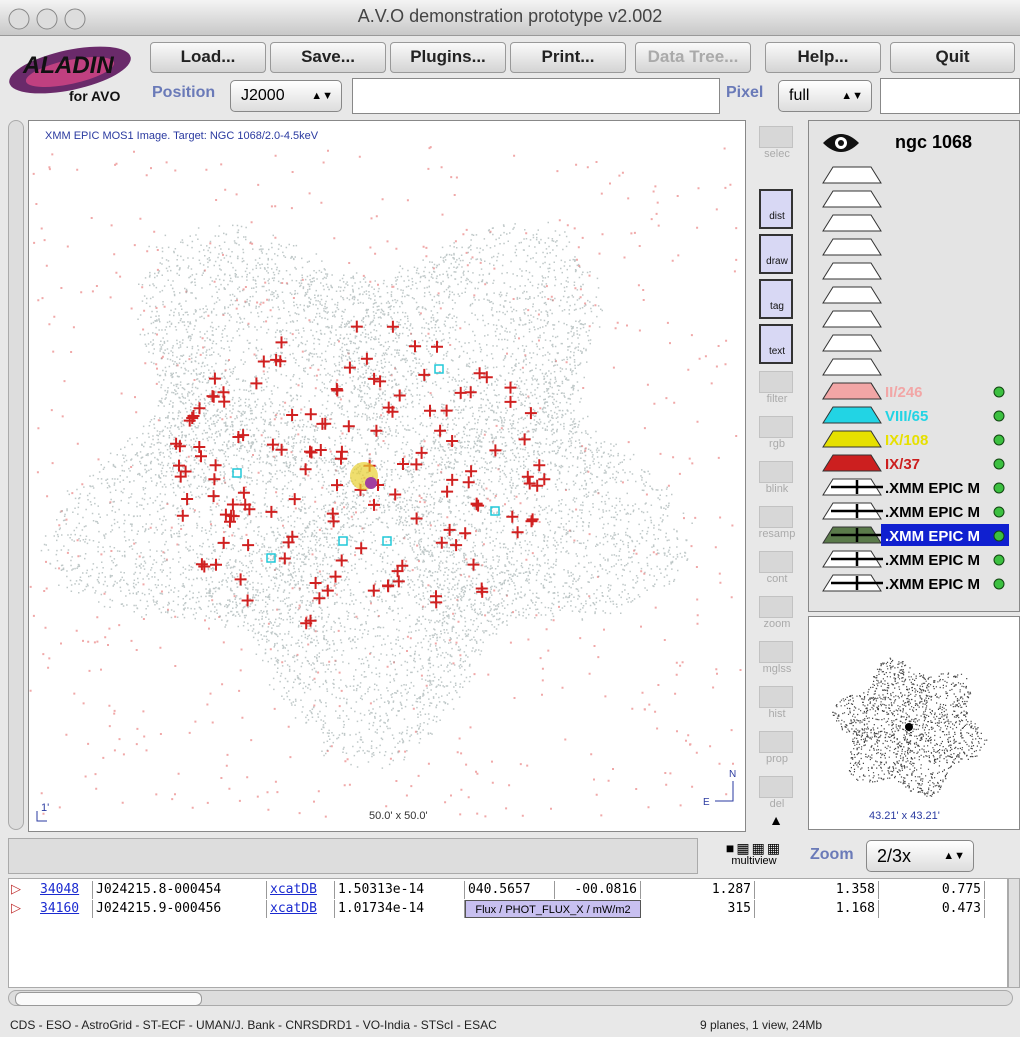 Image resolution: width=1020 pixels, height=1037 pixels. Describe the element at coordinates (65, 890) in the screenshot. I see `table-cell: 34048` at that location.